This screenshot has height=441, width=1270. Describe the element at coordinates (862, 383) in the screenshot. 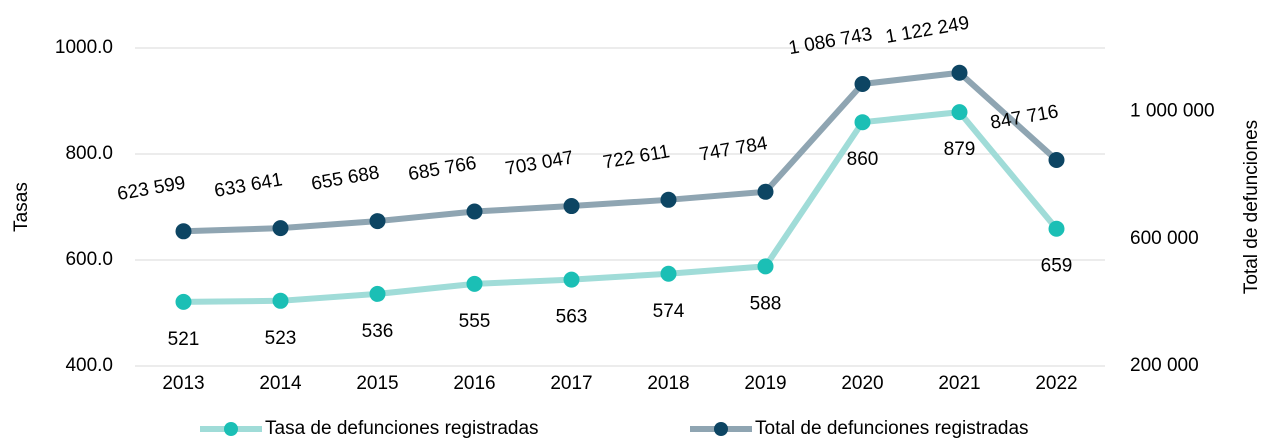

I see `x-tick-label: 2020` at that location.